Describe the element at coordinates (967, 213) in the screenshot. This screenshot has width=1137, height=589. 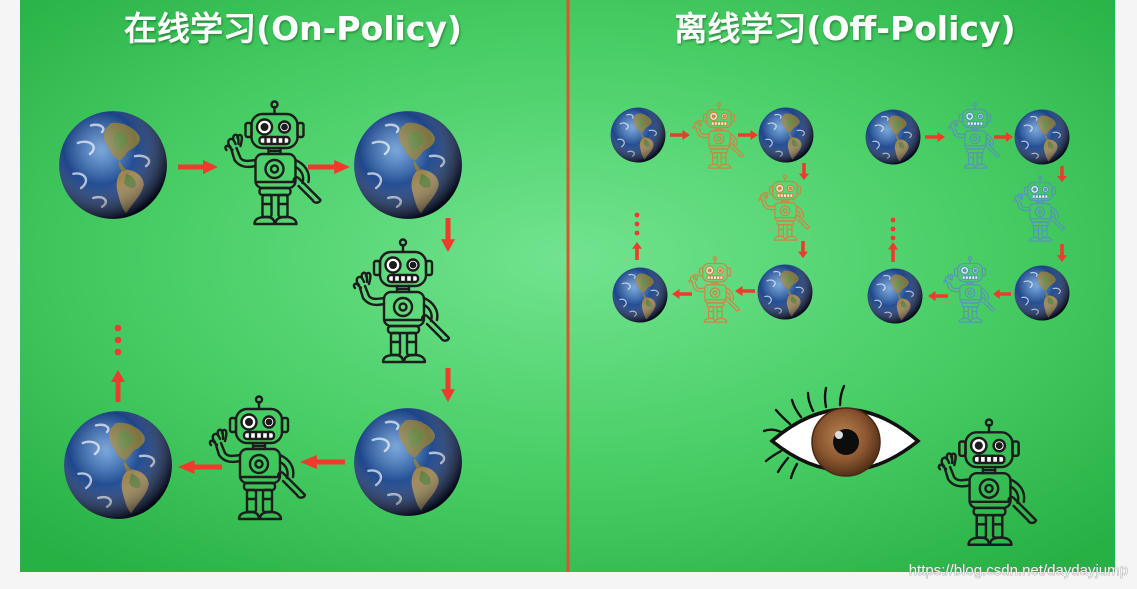
I see `behavior-loop-blue` at that location.